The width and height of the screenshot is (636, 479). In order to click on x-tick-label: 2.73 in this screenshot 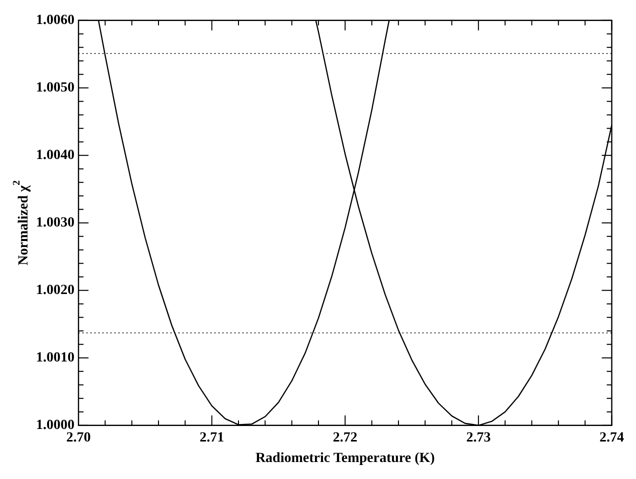, I will do `click(478, 438)`.